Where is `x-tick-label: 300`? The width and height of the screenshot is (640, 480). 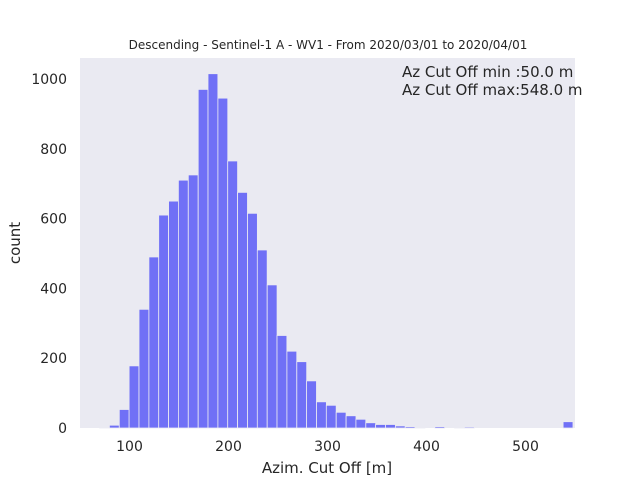 x-tick-label: 300 is located at coordinates (327, 447).